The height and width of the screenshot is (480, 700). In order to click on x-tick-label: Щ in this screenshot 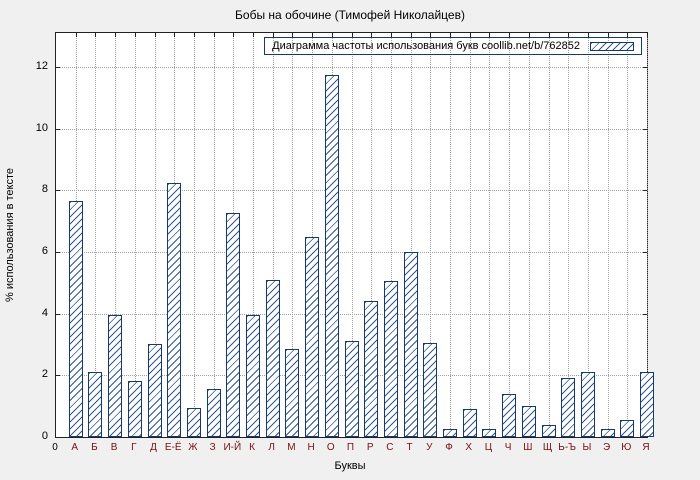, I will do `click(547, 447)`.